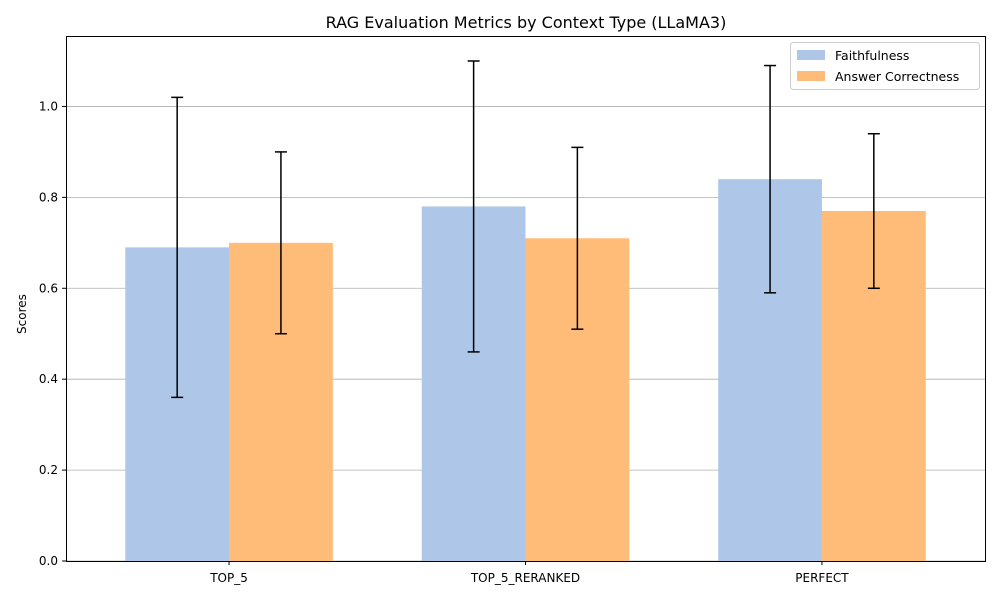  What do you see at coordinates (22, 314) in the screenshot?
I see `y-axis-label: Scores` at bounding box center [22, 314].